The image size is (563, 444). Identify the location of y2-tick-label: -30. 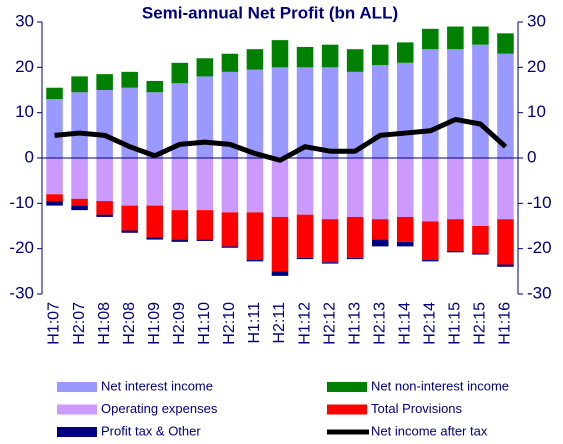
(539, 292).